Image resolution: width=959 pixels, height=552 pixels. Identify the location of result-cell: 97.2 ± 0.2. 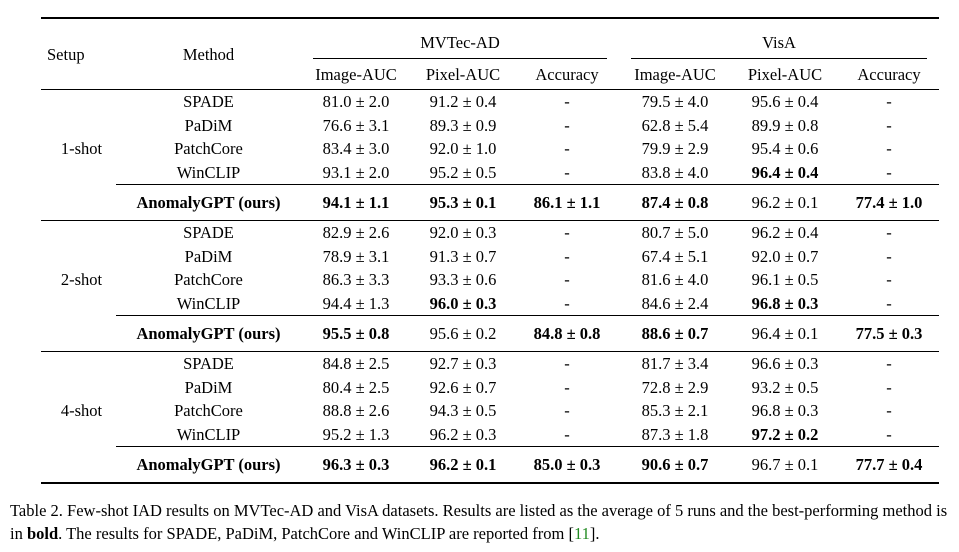
(785, 434).